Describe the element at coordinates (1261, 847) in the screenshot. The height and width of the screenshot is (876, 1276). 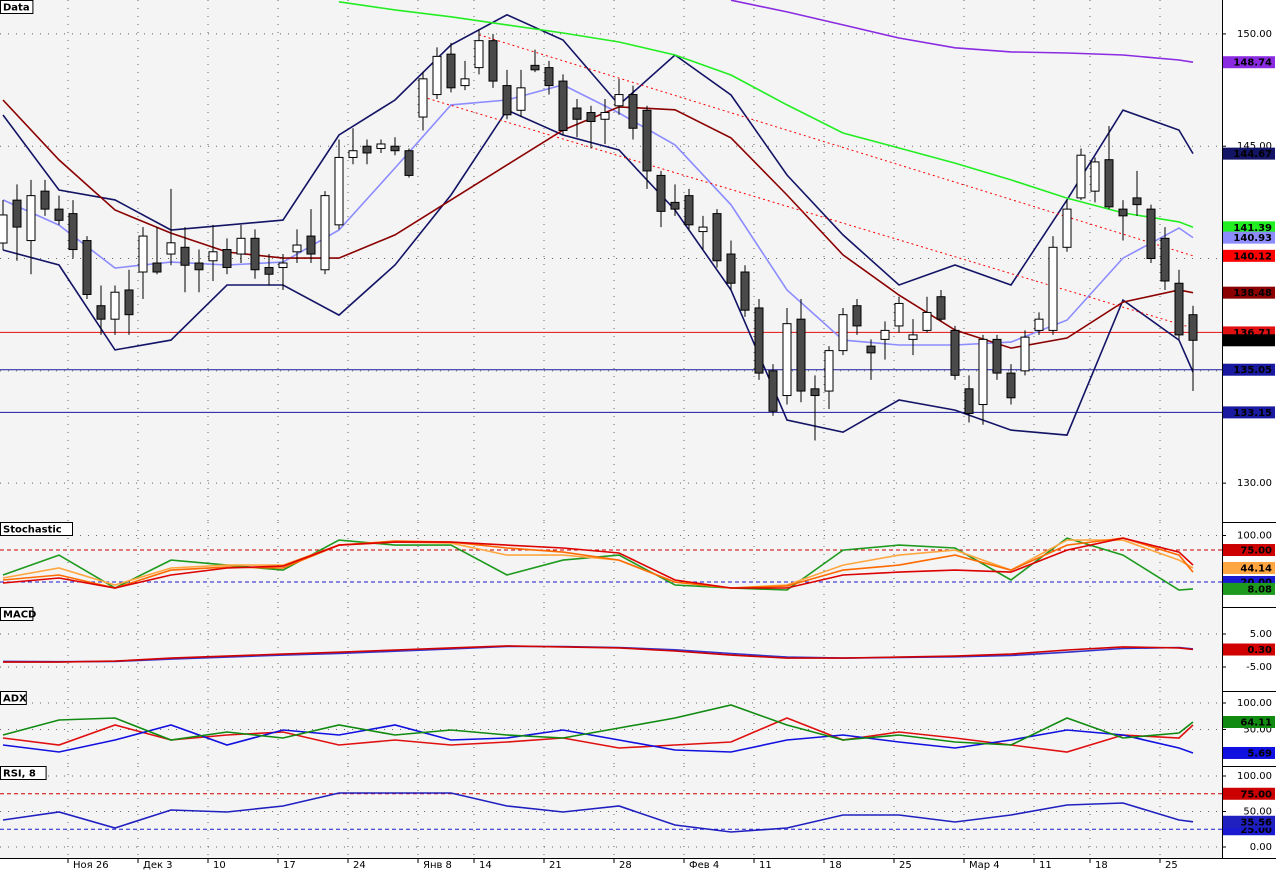
I see `y-tick-label: 0.00` at that location.